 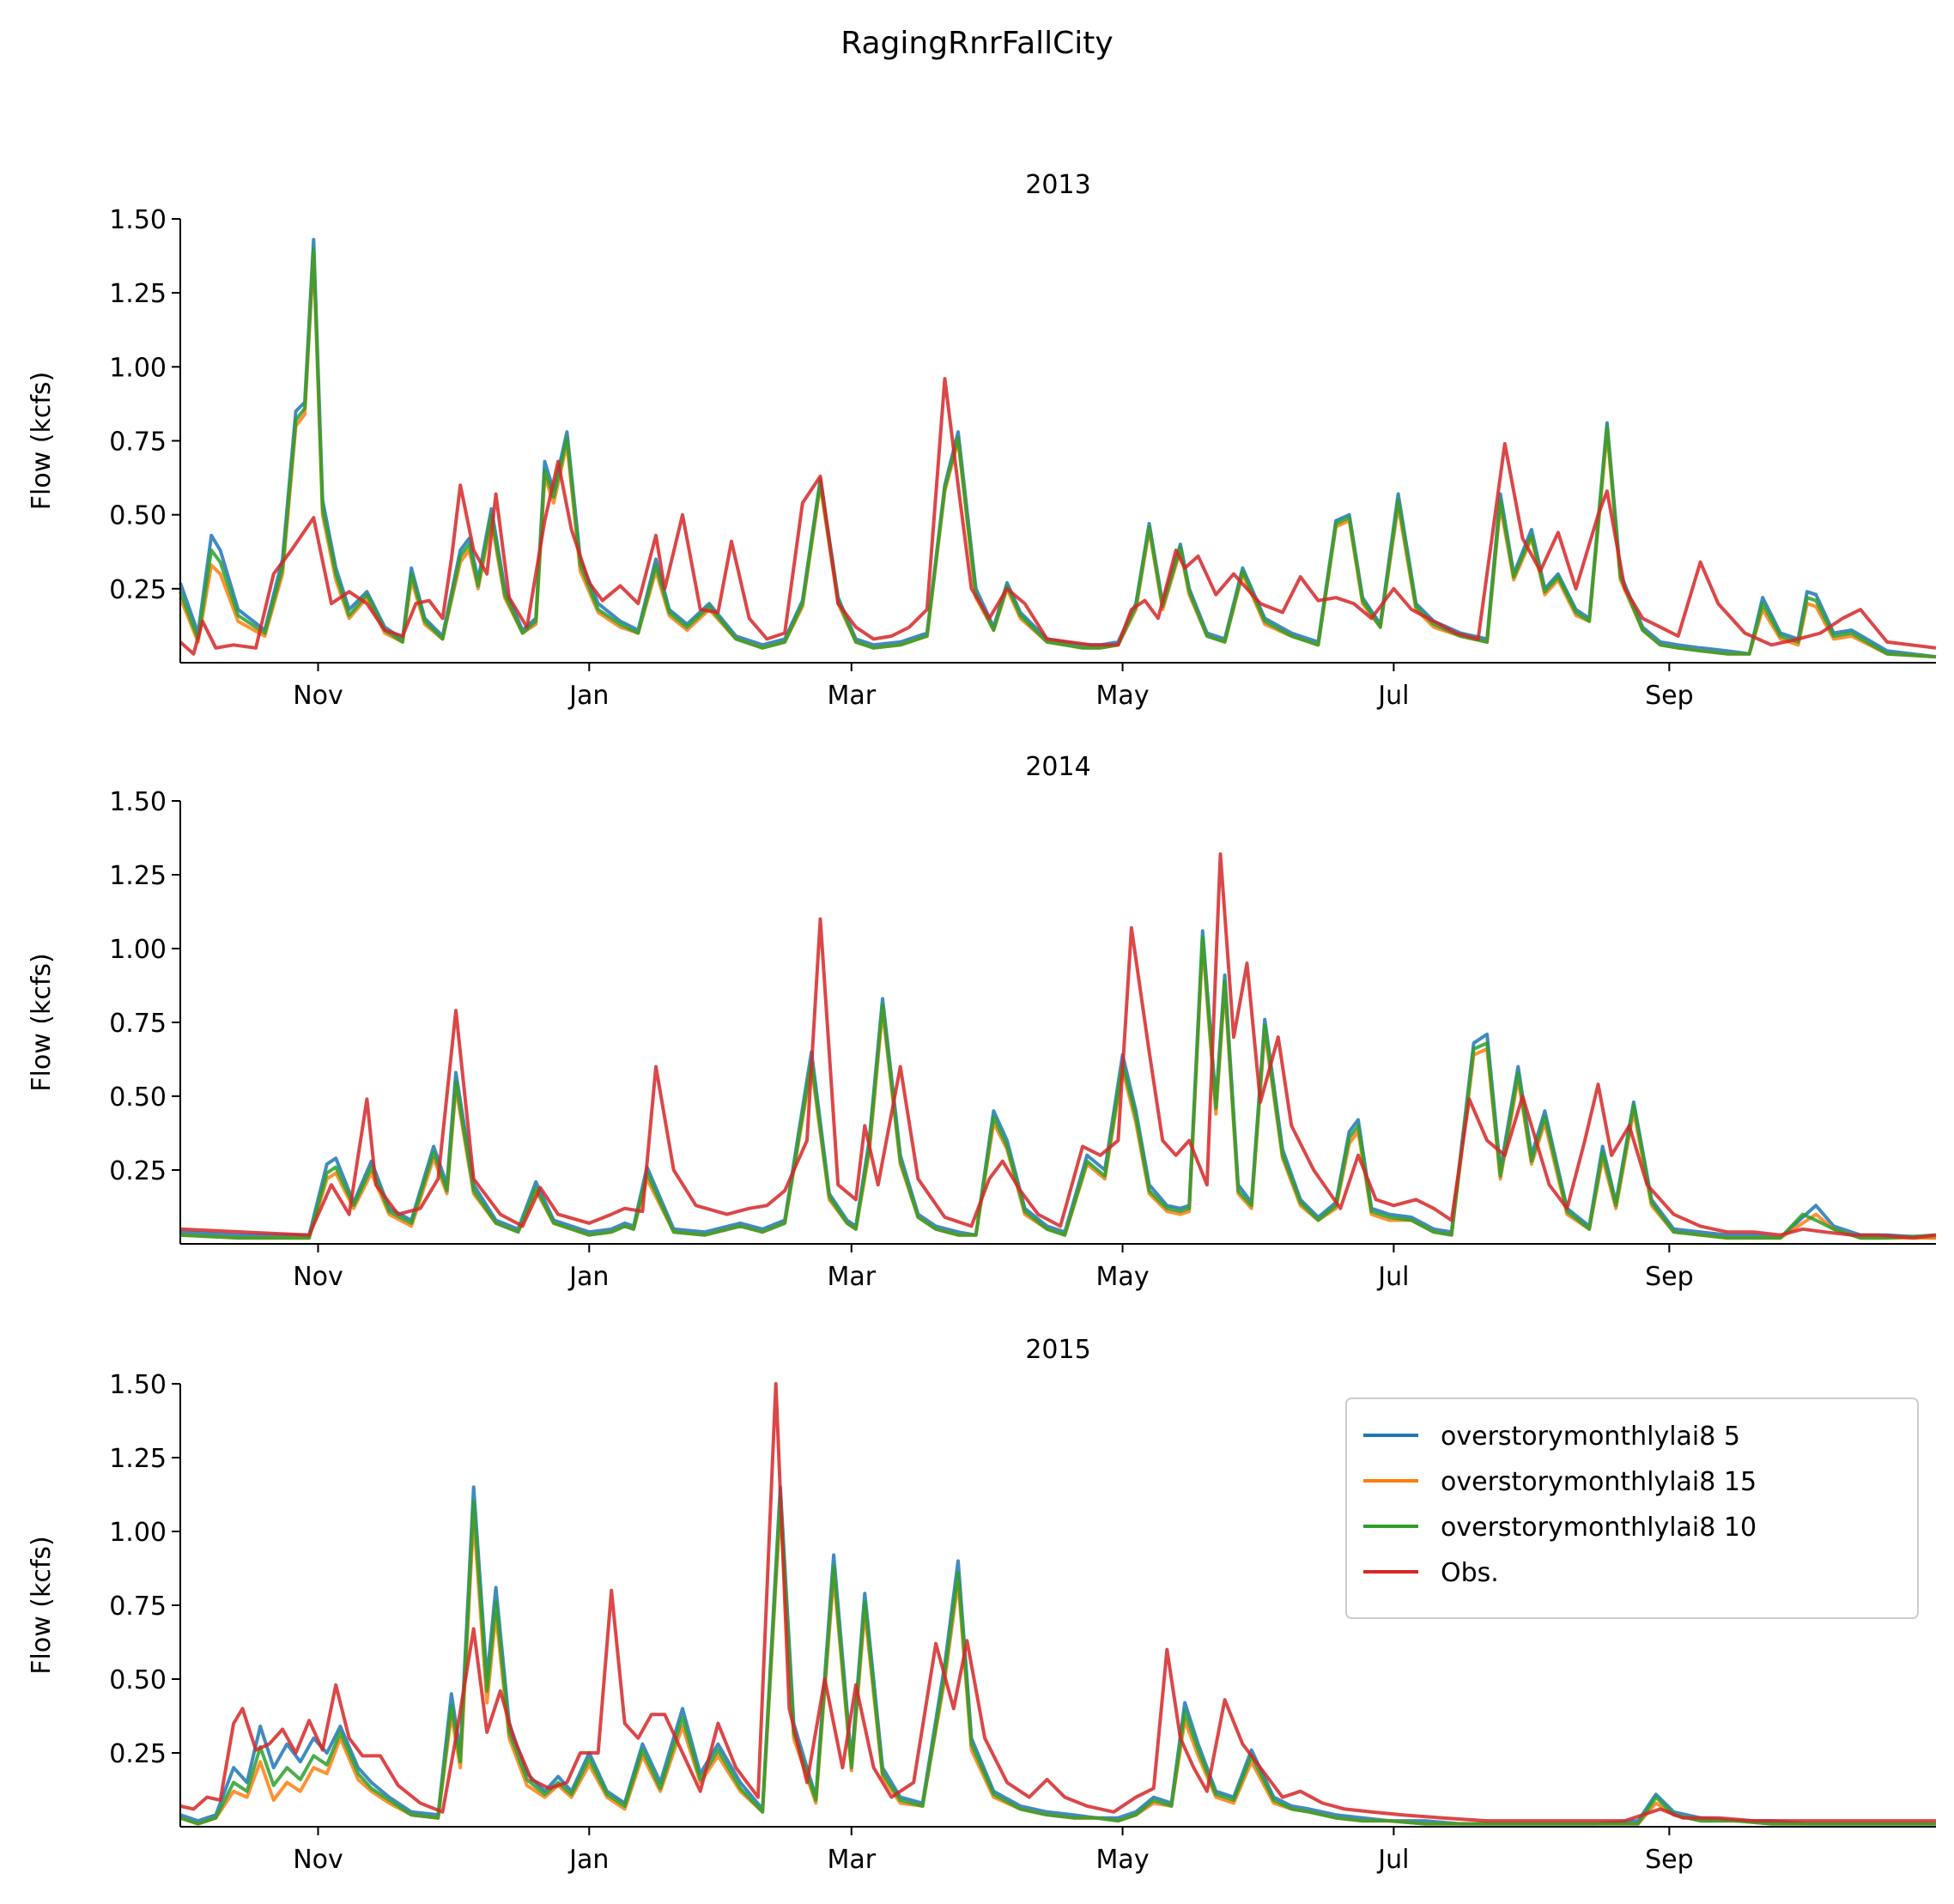 What do you see at coordinates (1057, 1350) in the screenshot?
I see `subplot-title: 2015` at bounding box center [1057, 1350].